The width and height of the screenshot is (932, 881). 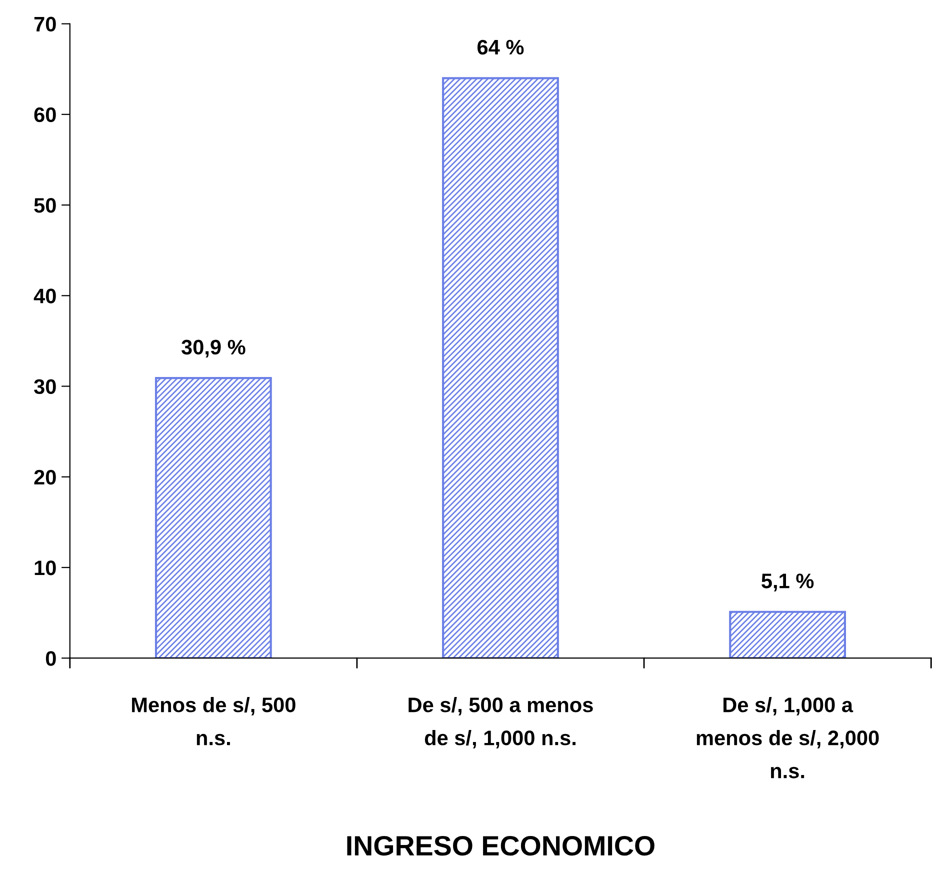 What do you see at coordinates (45, 114) in the screenshot?
I see `y-tick-label: 60` at bounding box center [45, 114].